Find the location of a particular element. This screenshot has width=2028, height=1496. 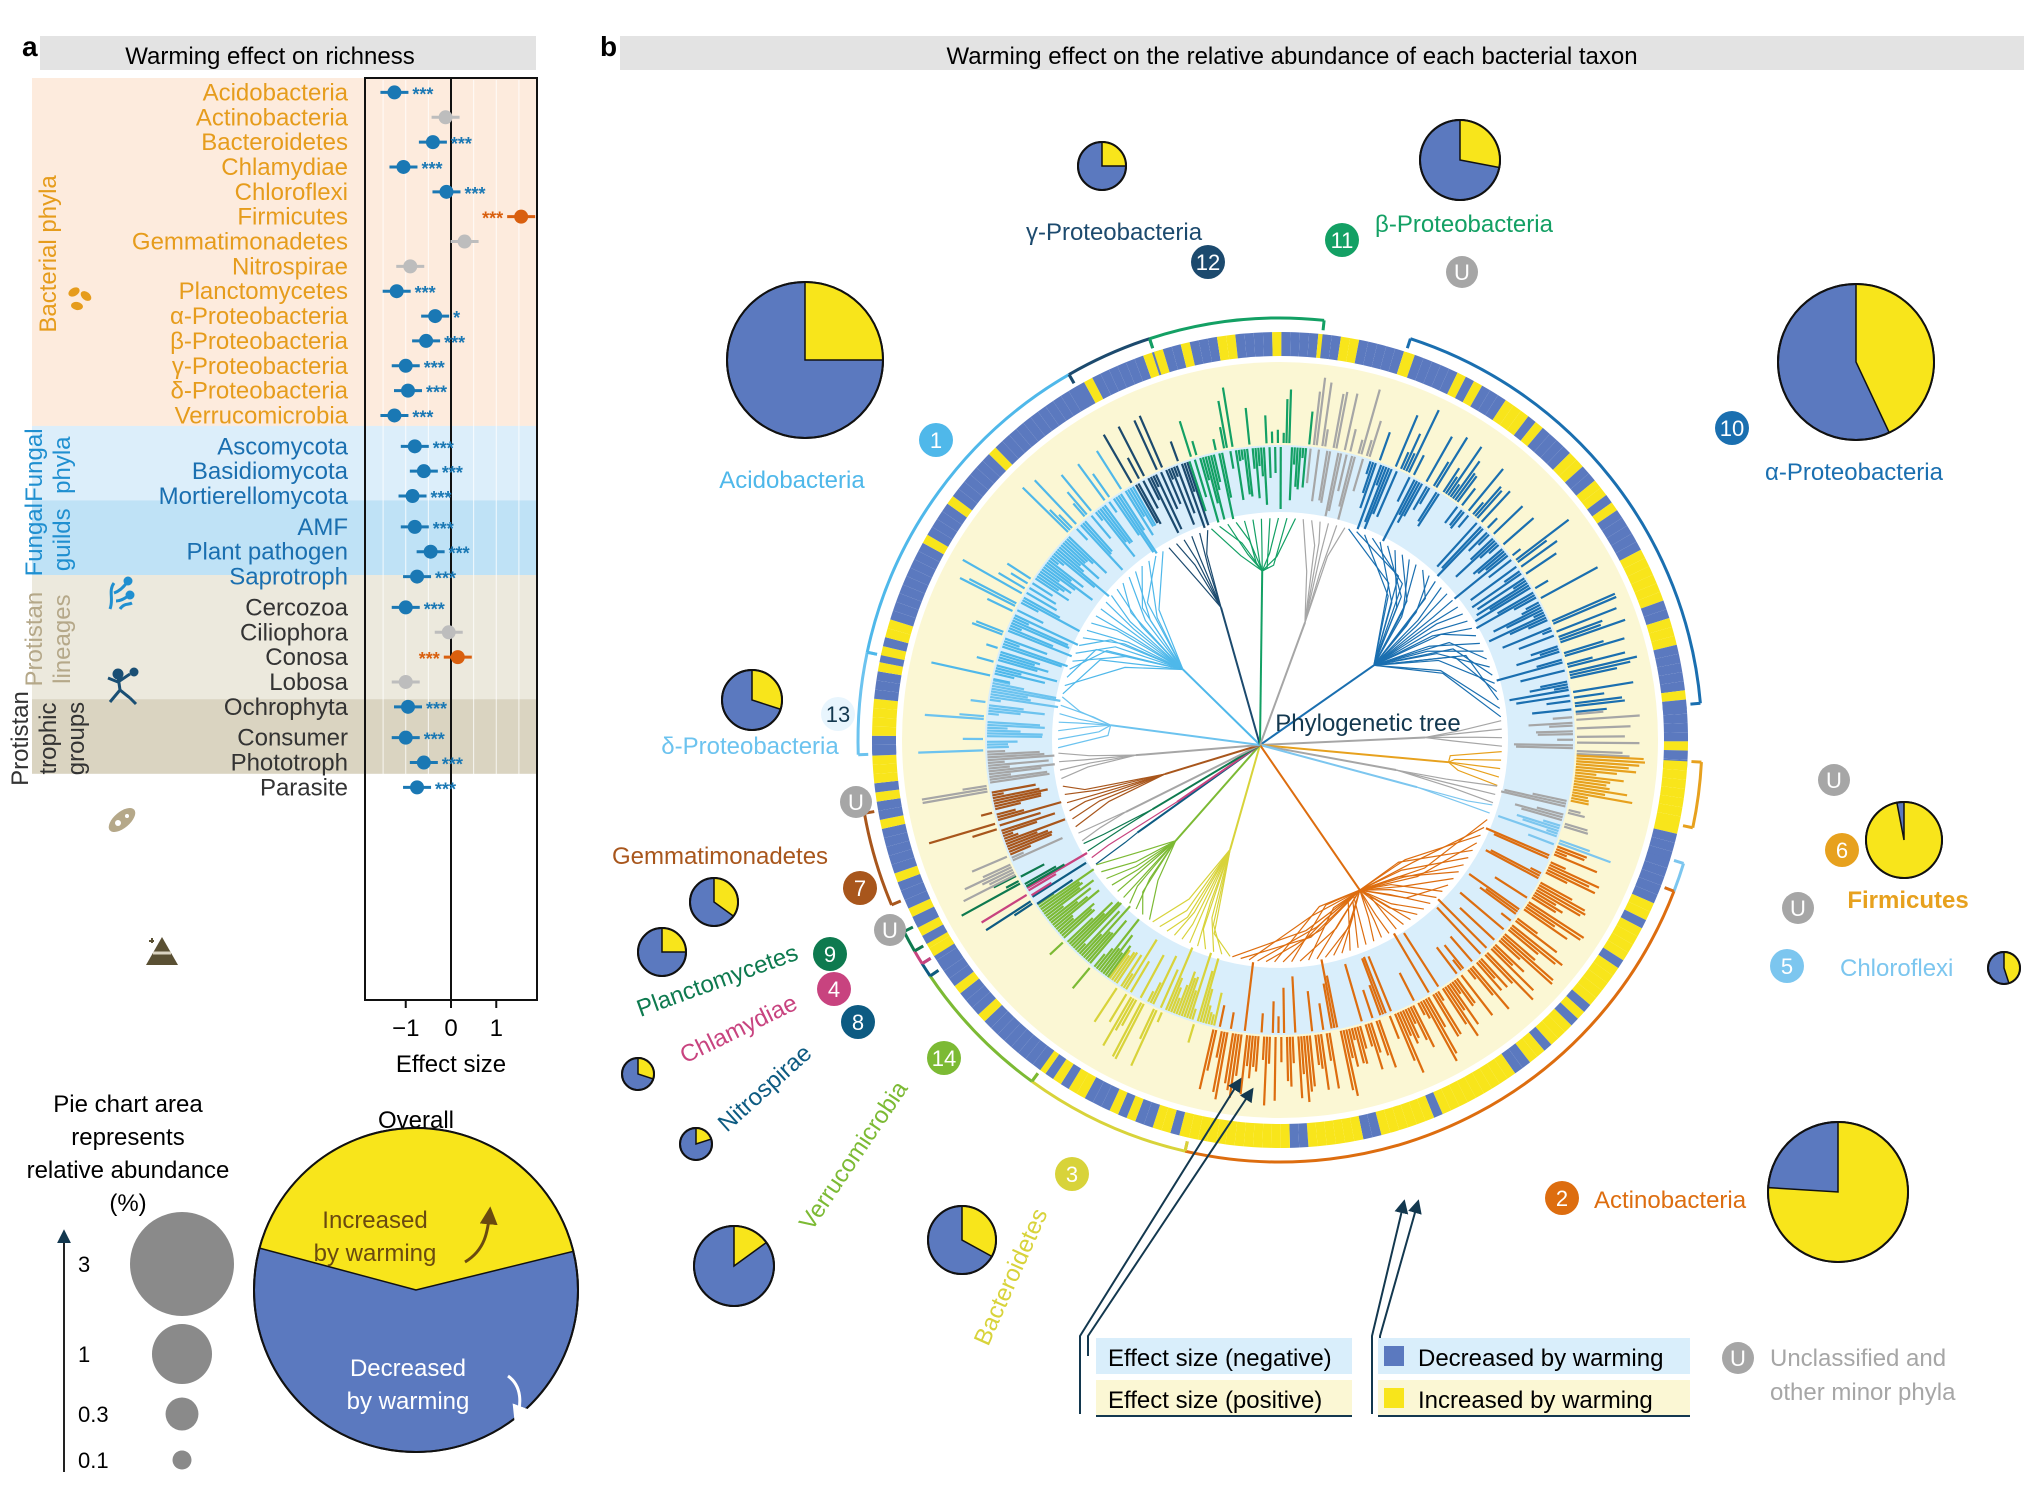

legend-negative-label: Effect size (negative) is located at coordinates (1220, 1358).